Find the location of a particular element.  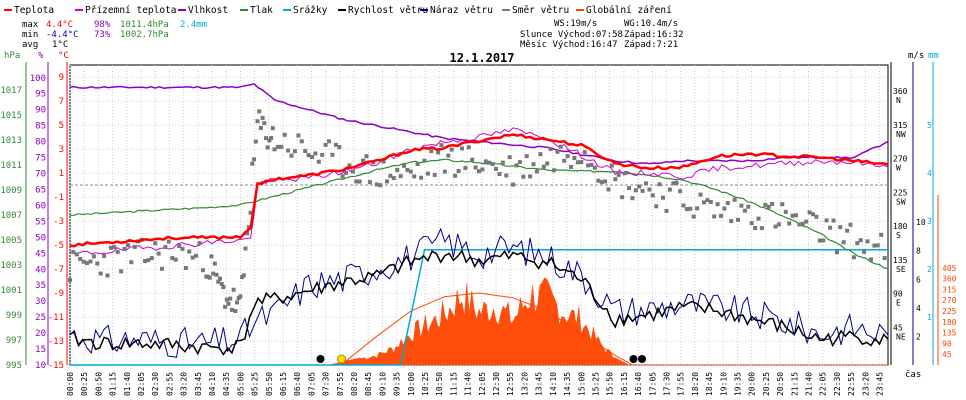

y-tick-direction-label: SW is located at coordinates (901, 201).